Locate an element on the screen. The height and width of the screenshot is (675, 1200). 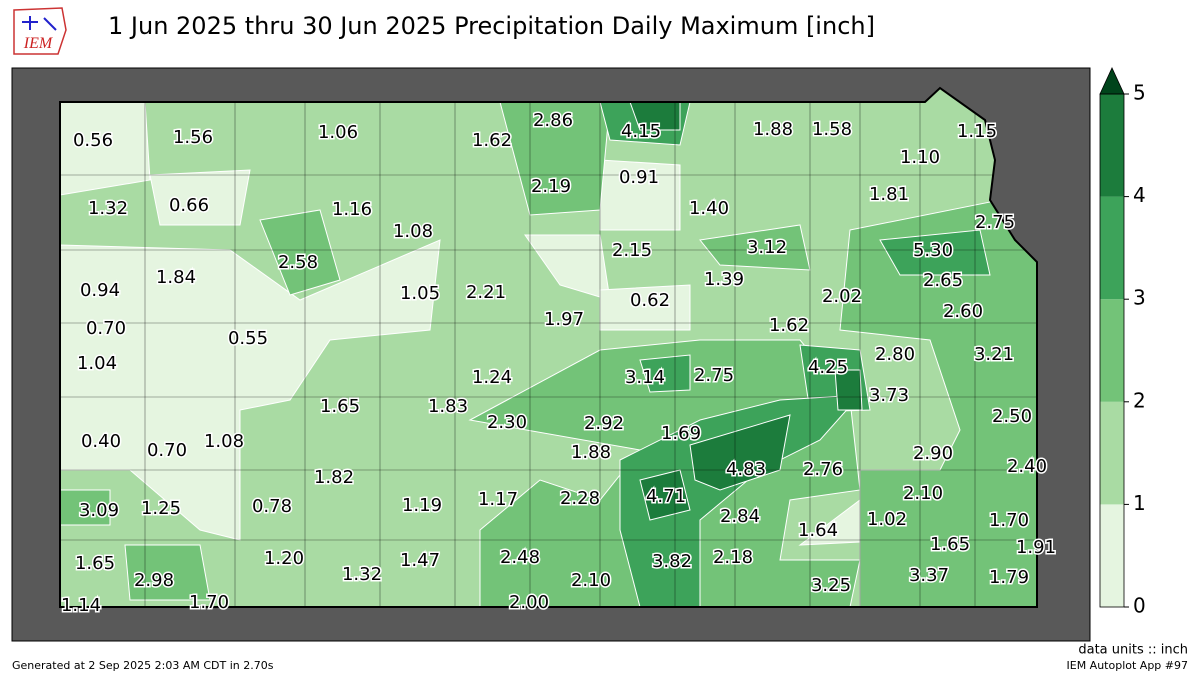
station-value: 1.58 is located at coordinates (832, 129).